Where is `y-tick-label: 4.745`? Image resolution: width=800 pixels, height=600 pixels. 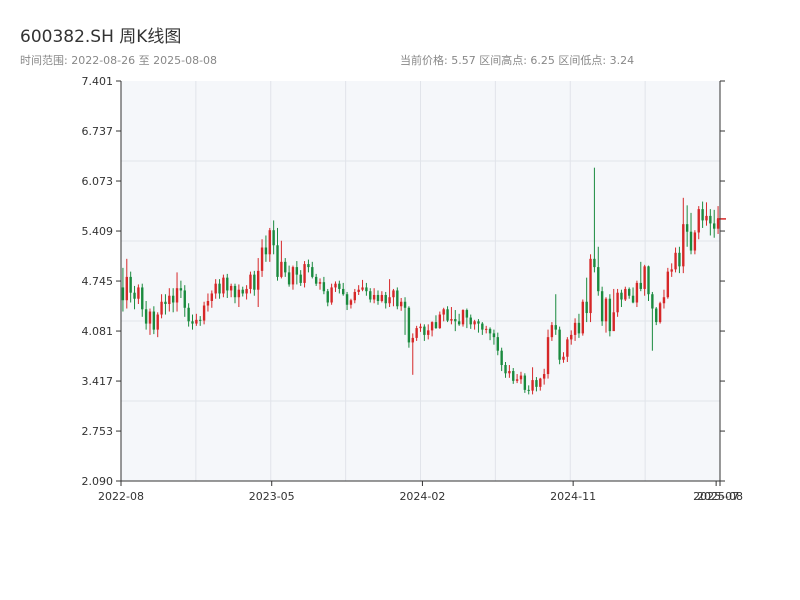
y-tick-label: 4.745 is located at coordinates (98, 281).